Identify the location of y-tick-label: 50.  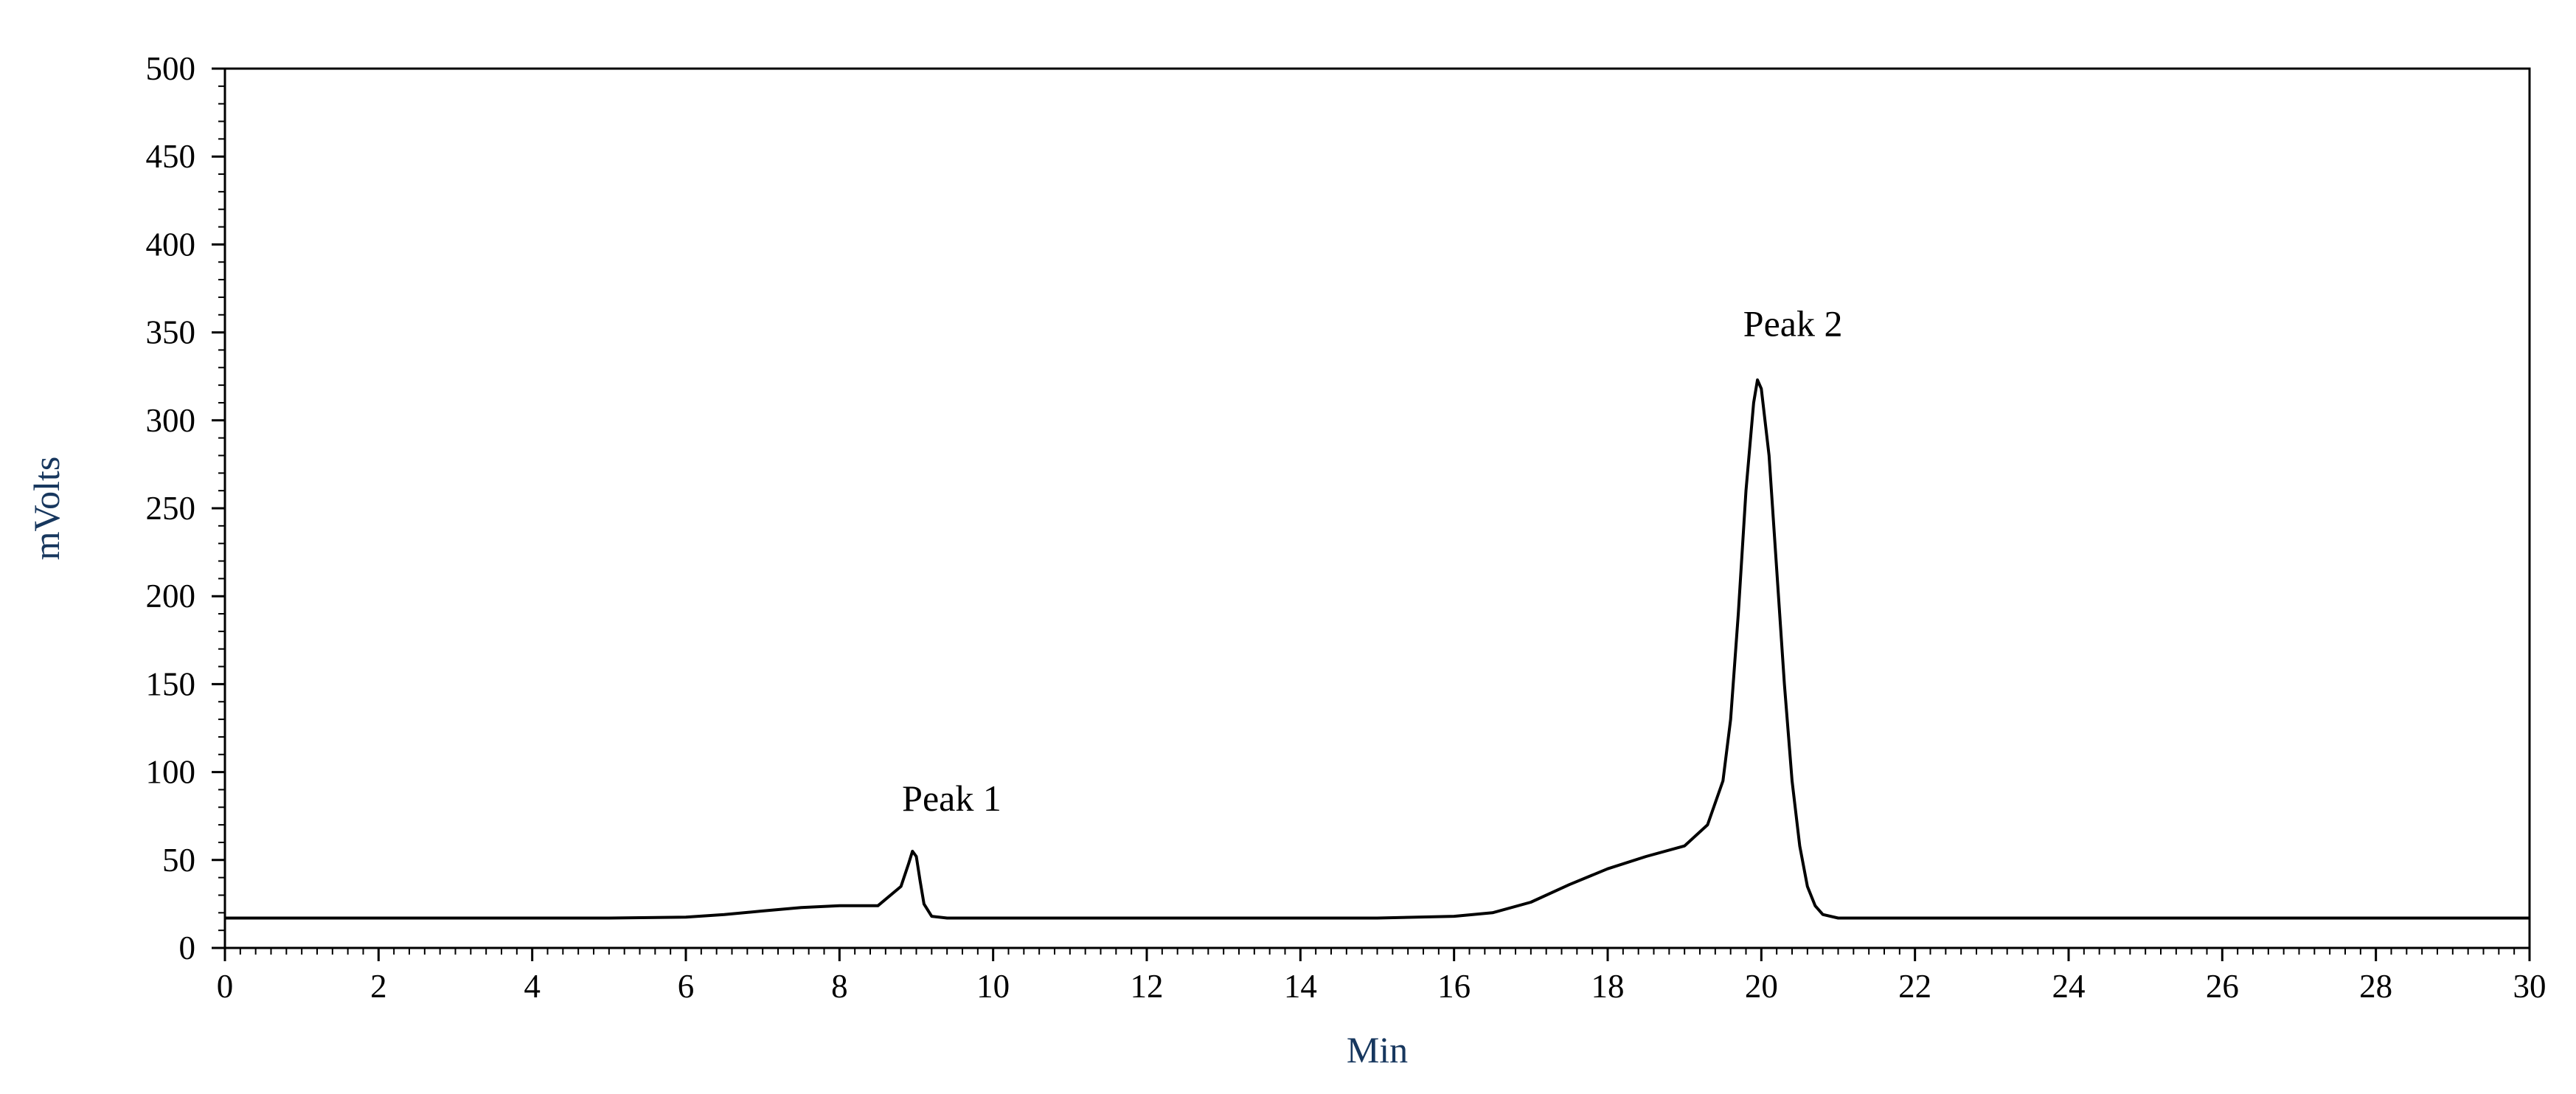
(178, 860).